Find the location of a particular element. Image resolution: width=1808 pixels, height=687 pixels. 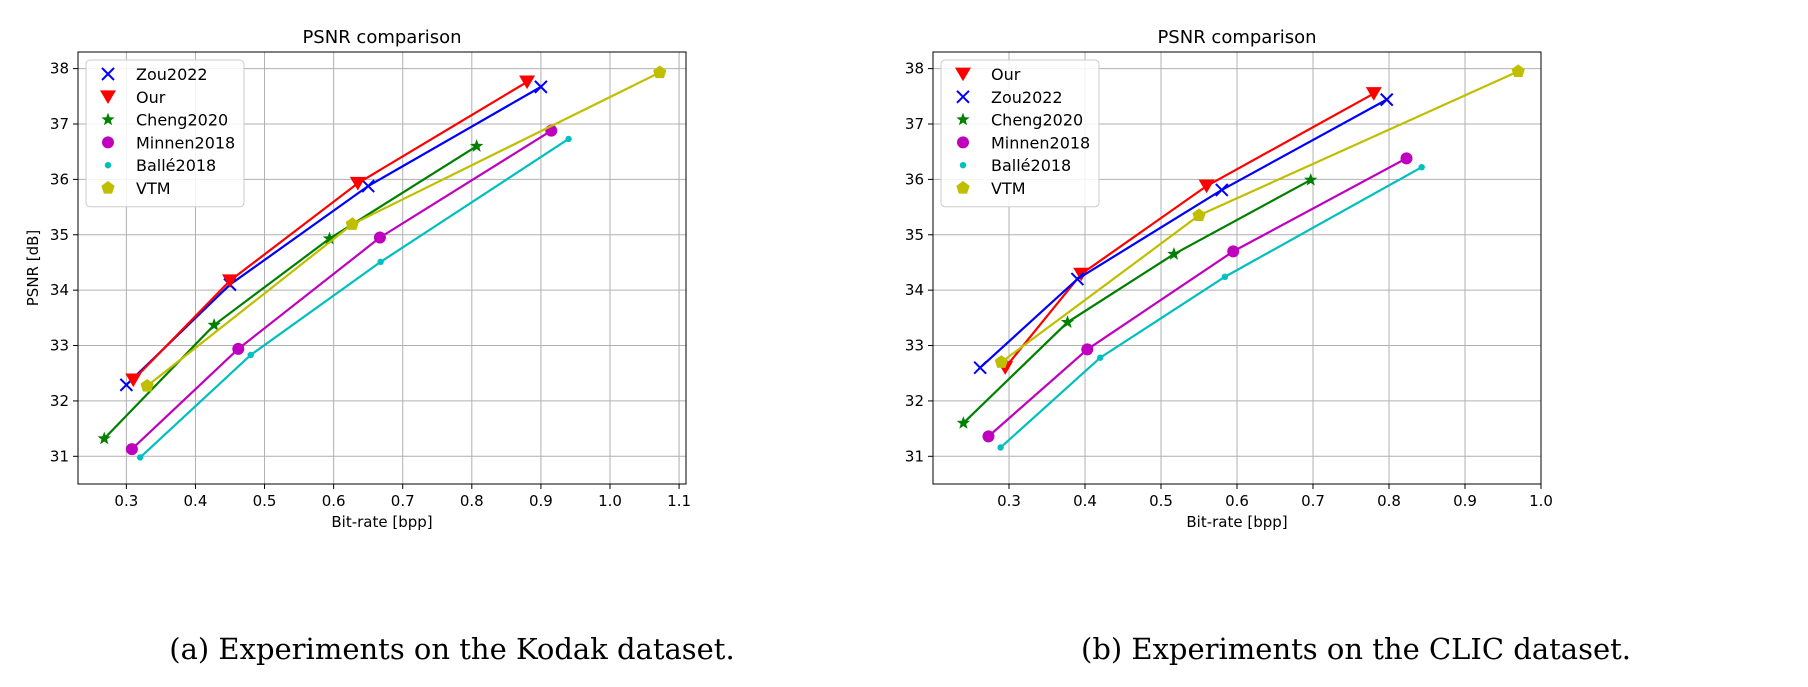

series-balle-2018 is located at coordinates (1211, 307).